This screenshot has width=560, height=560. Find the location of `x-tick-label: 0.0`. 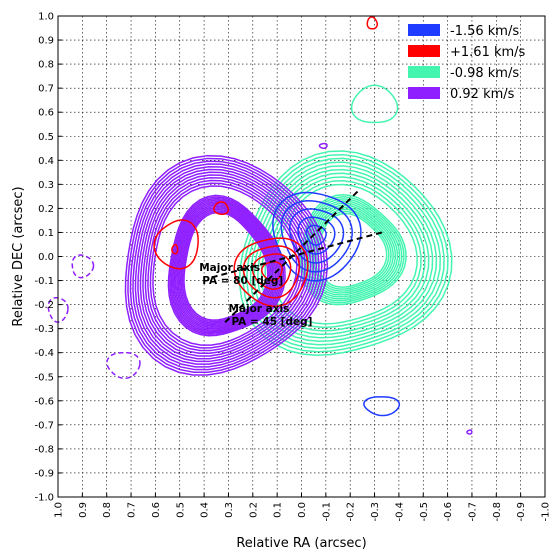

x-tick-label: 0.0 is located at coordinates (302, 510).